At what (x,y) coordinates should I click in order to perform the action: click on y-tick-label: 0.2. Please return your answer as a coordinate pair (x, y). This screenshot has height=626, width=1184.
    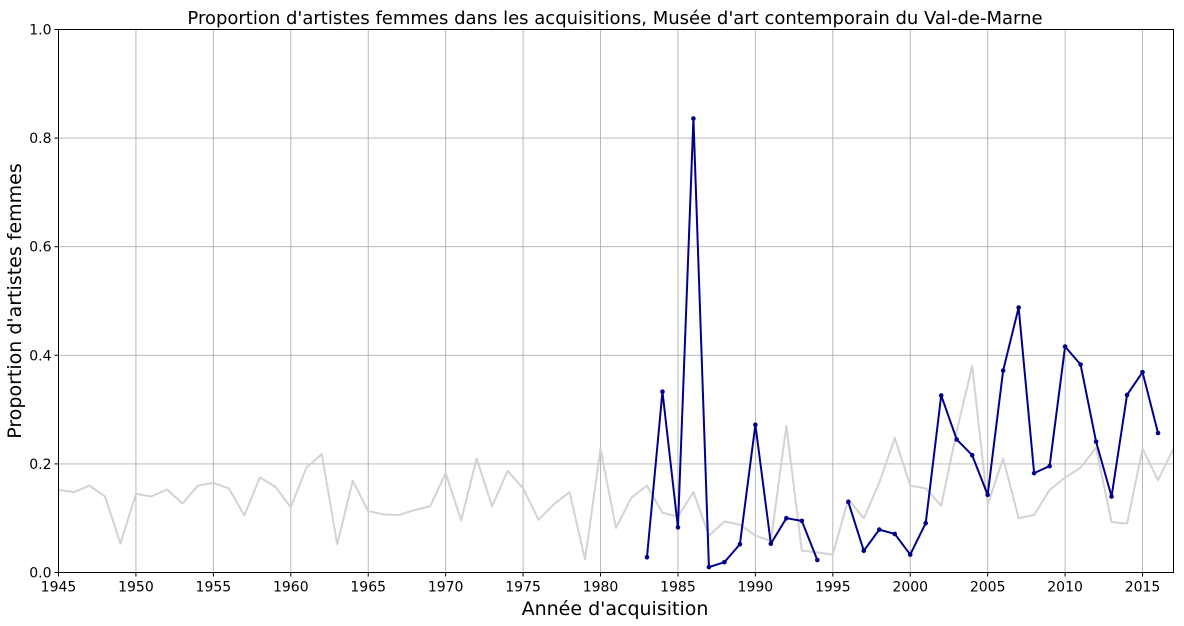
    Looking at the image, I should click on (40, 465).